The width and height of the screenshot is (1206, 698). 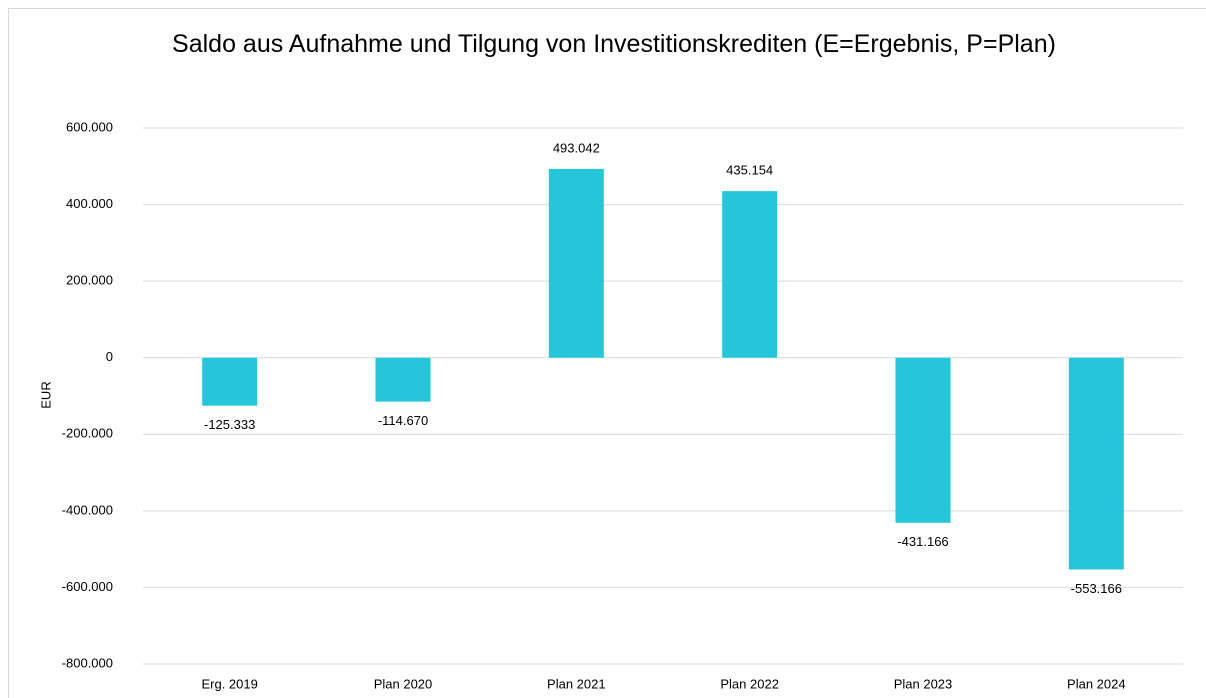 I want to click on x-tick-label: Plan 2024, so click(x=1096, y=683).